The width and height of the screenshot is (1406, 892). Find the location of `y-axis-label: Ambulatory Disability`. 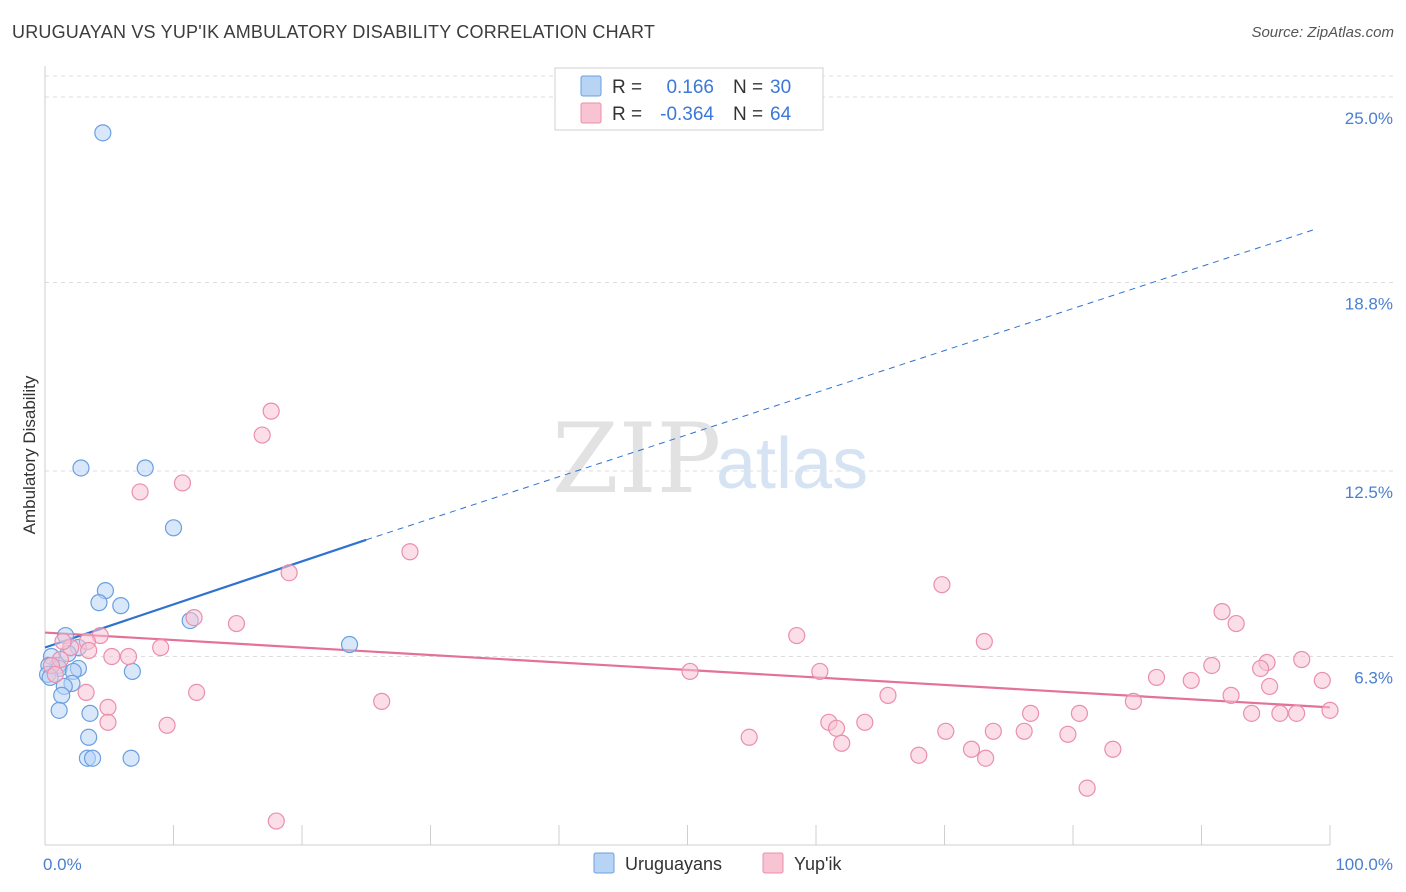

y-axis-label: Ambulatory Disability is located at coordinates (29, 454).